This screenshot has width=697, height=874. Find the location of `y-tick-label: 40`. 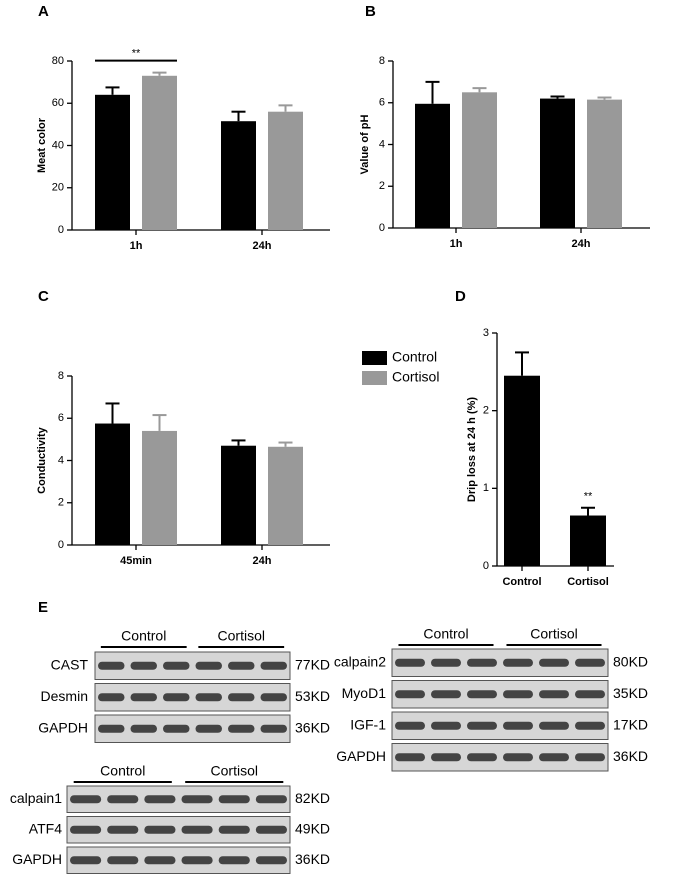

y-tick-label: 40 is located at coordinates (58, 145).